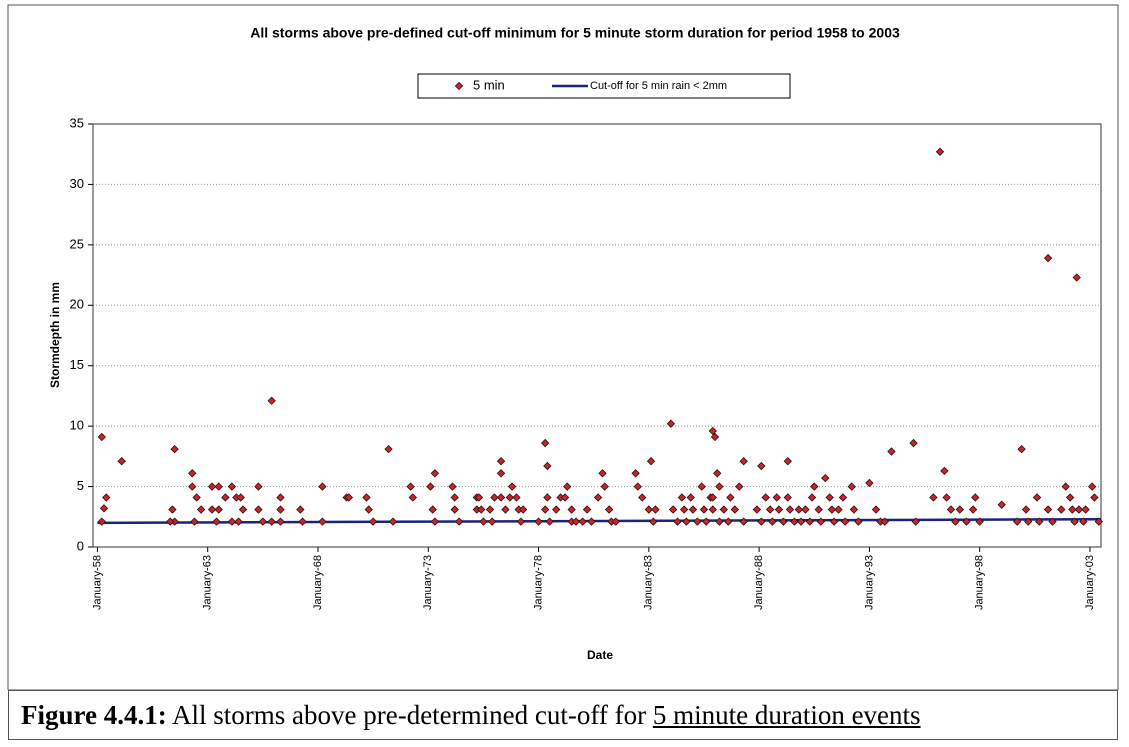  Describe the element at coordinates (489, 84) in the screenshot. I see `legend-label: 5 min` at that location.